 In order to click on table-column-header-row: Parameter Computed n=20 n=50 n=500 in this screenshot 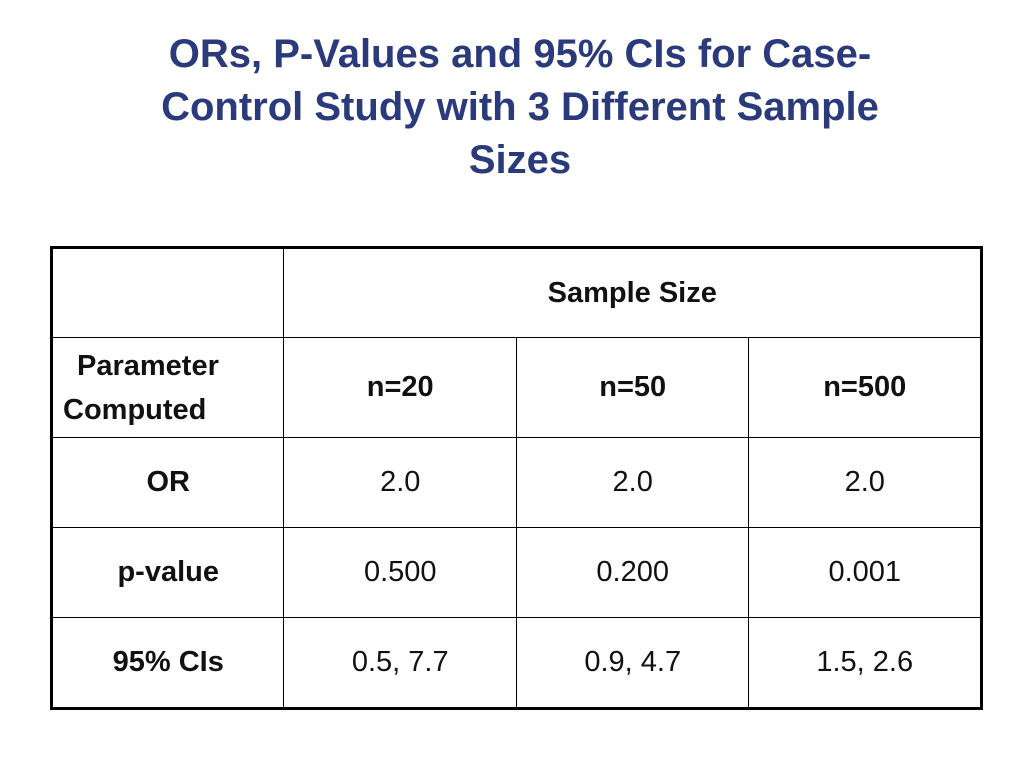, I will do `click(516, 387)`.